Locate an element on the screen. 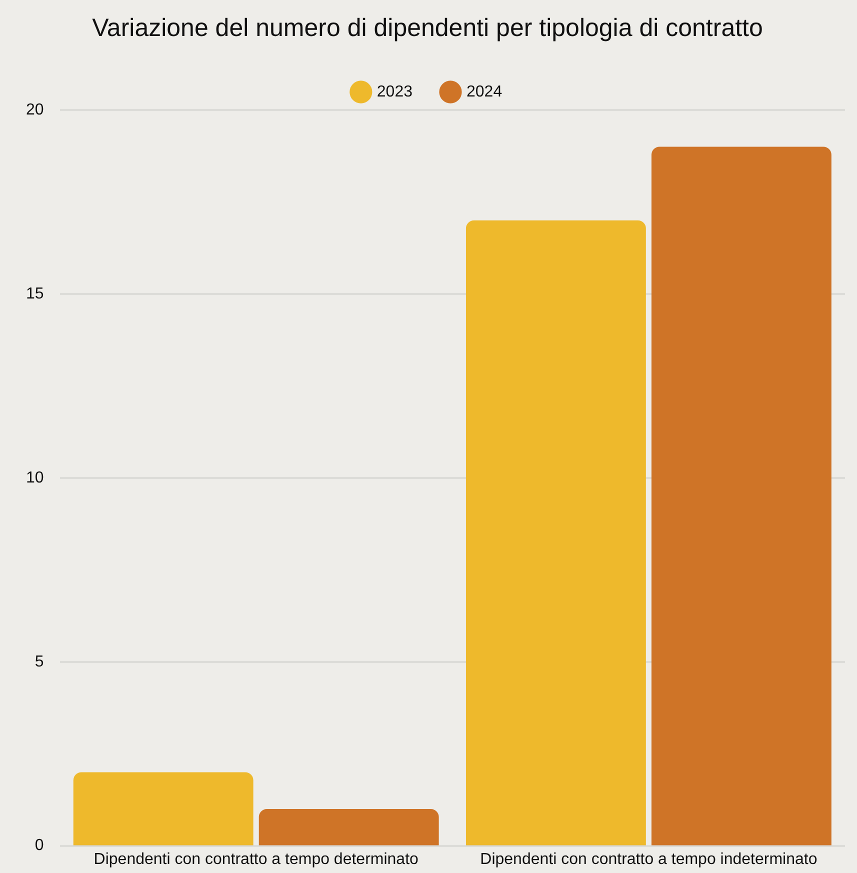 The width and height of the screenshot is (857, 873). chart-title: Variazione del numero di dipendenti per tipologia di contratto is located at coordinates (427, 28).